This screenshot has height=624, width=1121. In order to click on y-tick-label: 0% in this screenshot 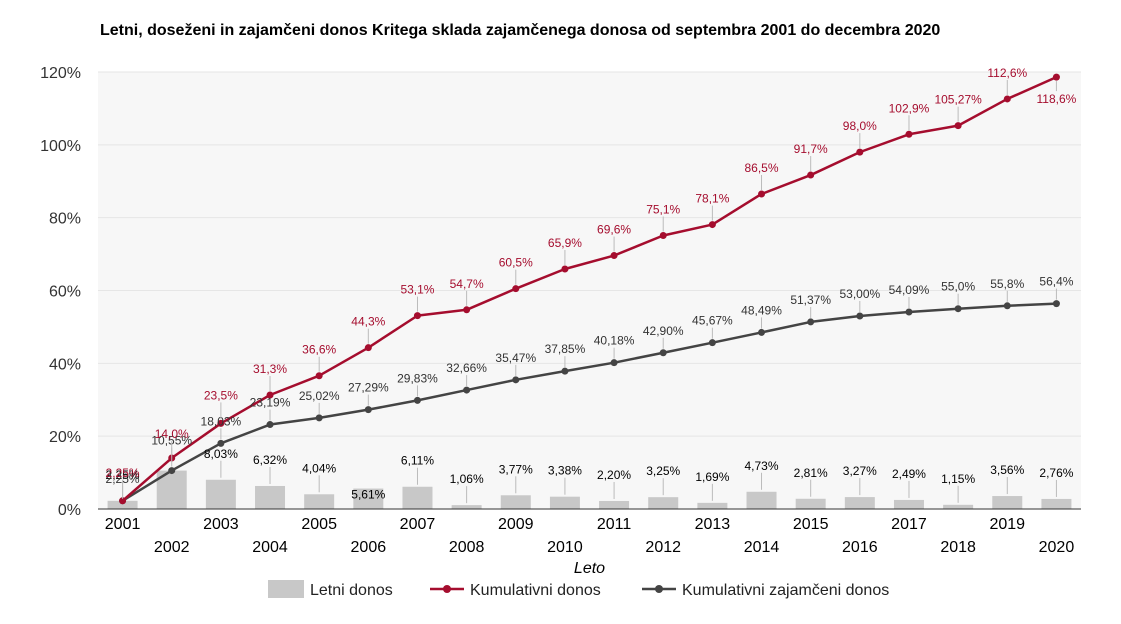, I will do `click(69, 510)`.